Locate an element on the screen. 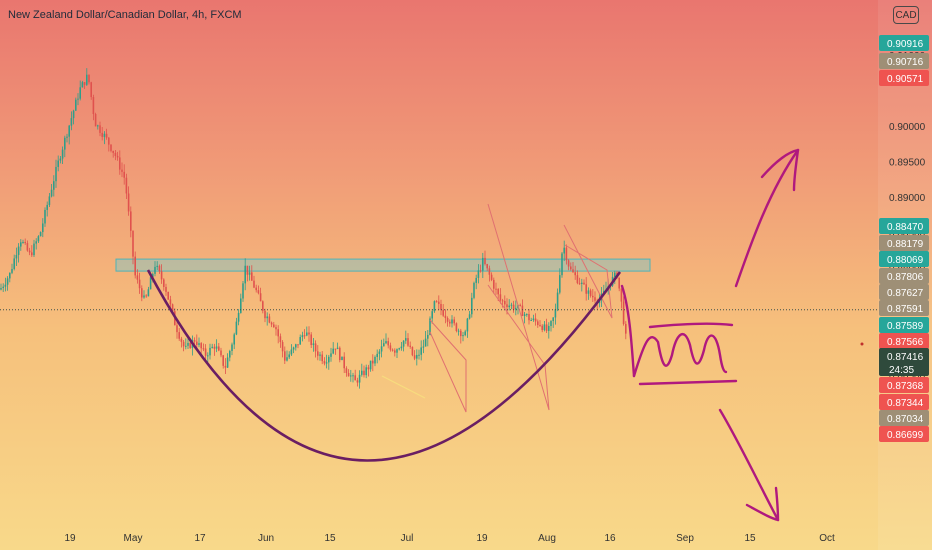 This screenshot has width=932, height=550. price-badge-label: 0.90571 is located at coordinates (905, 79).